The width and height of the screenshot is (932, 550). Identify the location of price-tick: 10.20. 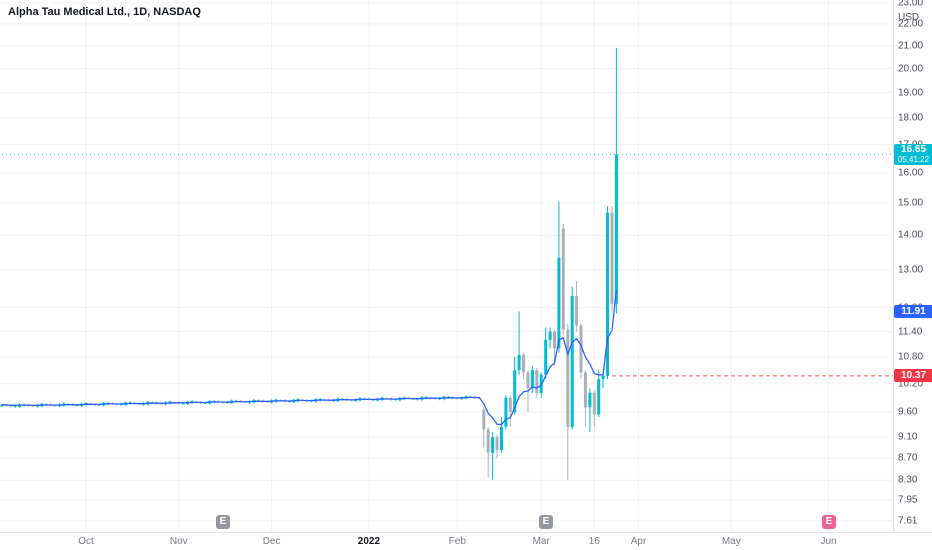
(911, 384).